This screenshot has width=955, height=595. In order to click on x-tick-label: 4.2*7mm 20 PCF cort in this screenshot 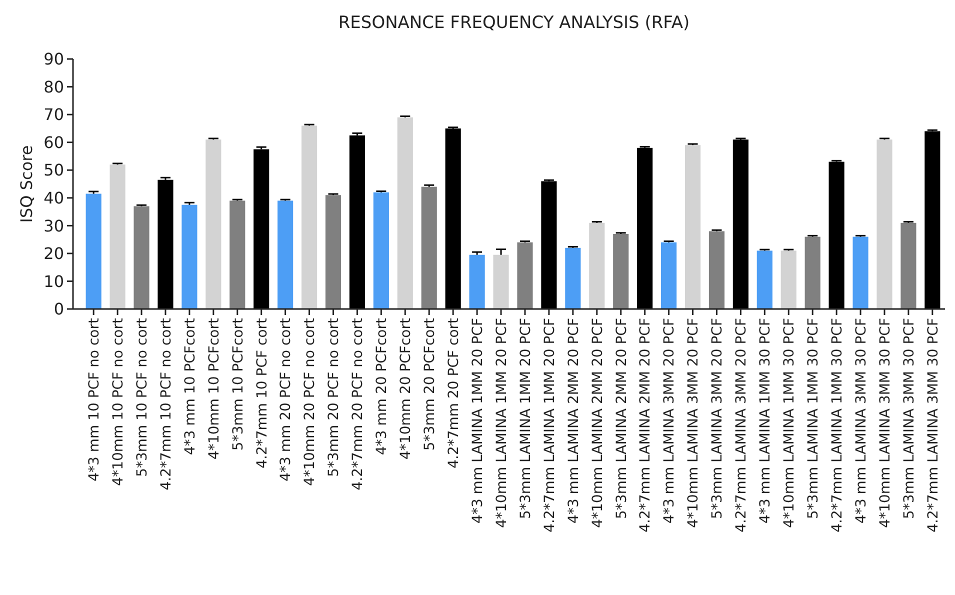, I will do `click(454, 392)`.